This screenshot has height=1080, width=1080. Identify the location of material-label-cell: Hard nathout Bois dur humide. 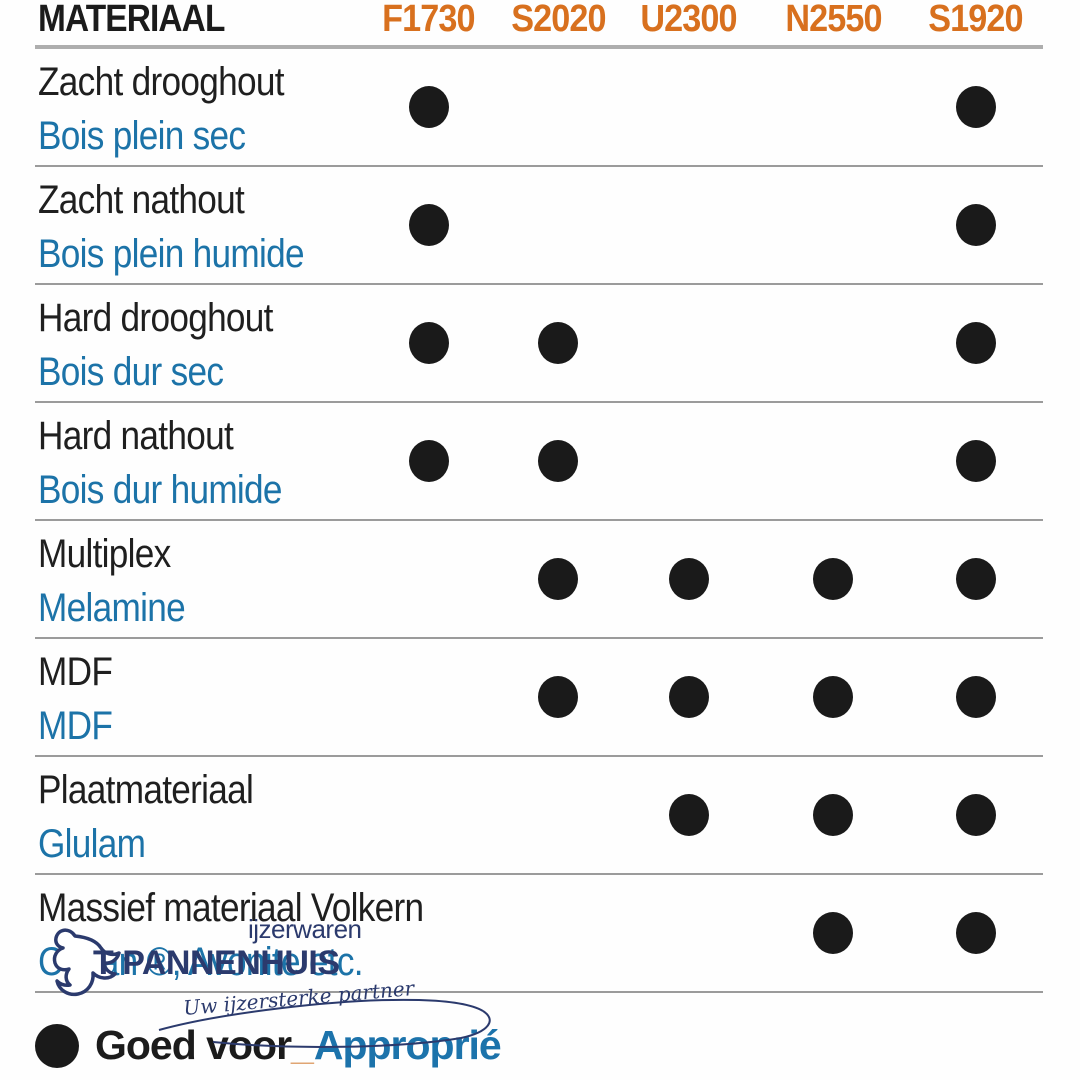
(197, 461).